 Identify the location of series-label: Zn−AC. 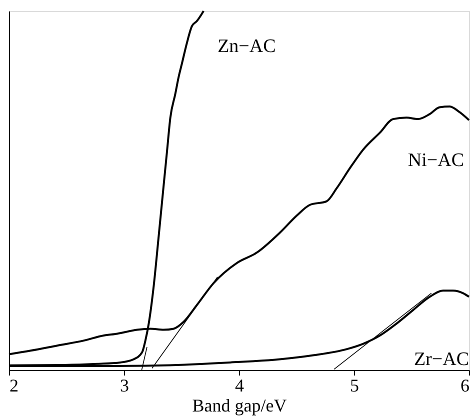
(247, 46).